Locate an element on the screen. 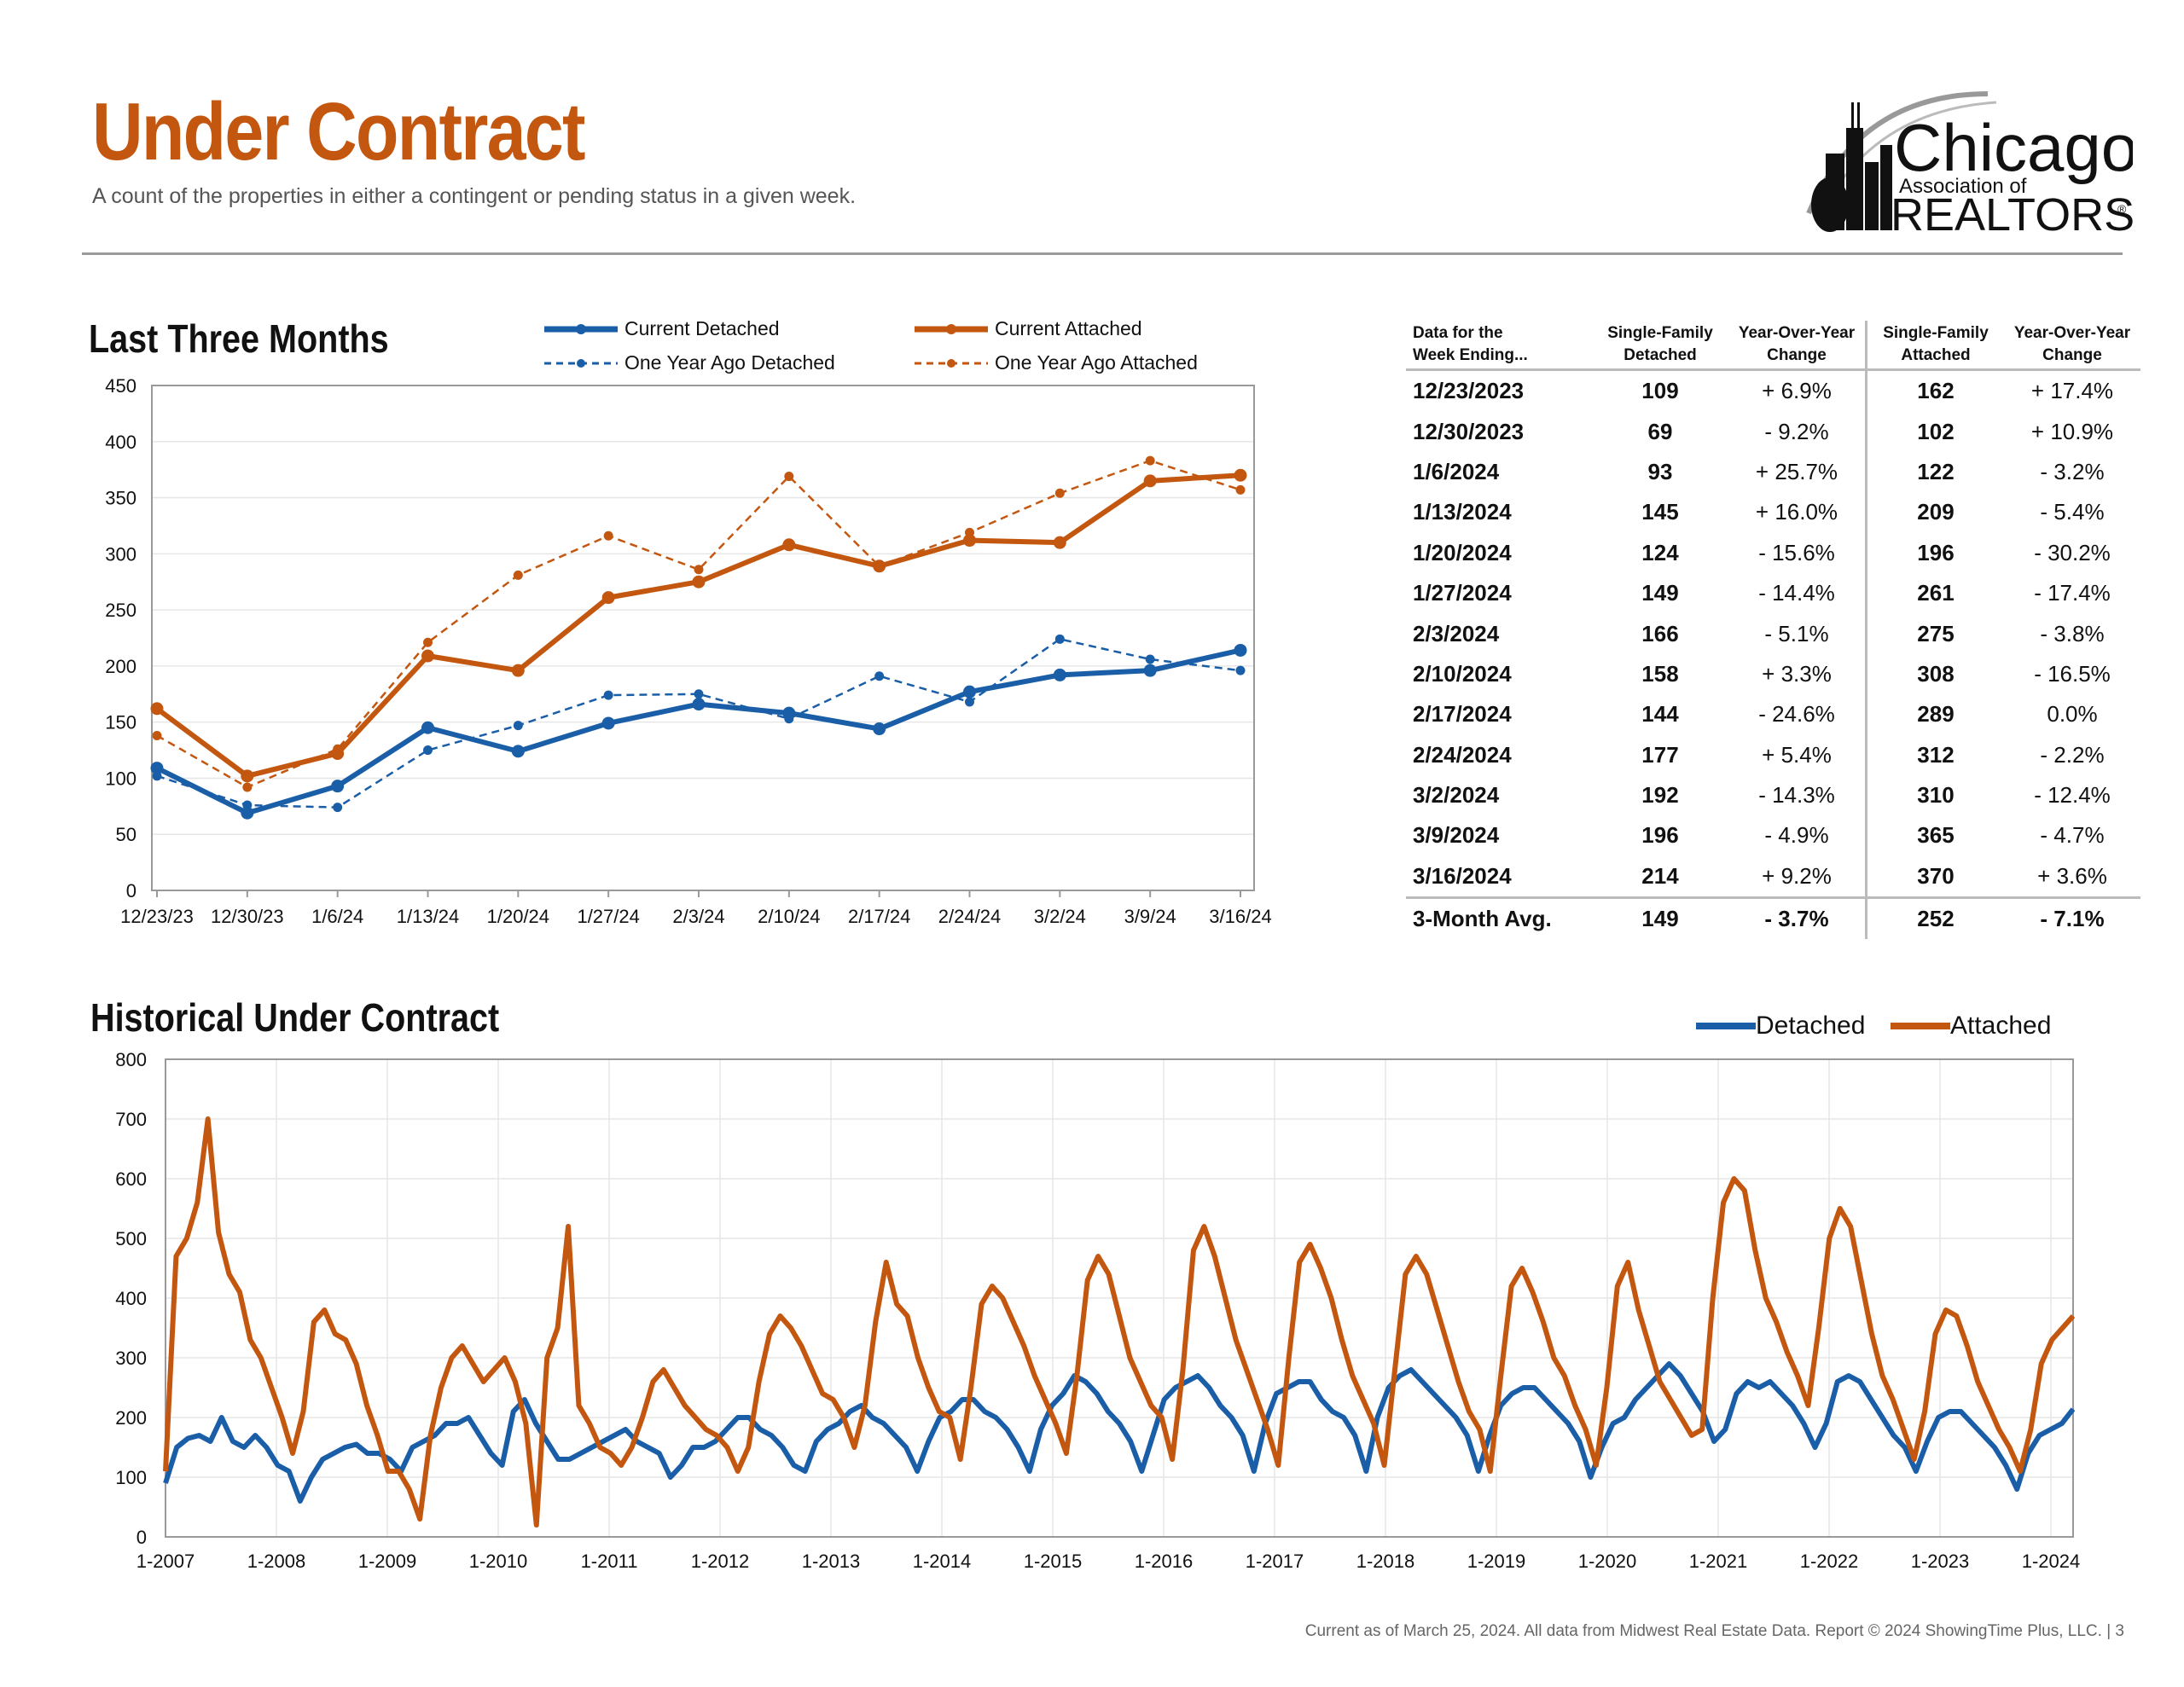 The image size is (2184, 1687). table-row: 2/24/2024 177 + 5.4% 312 - 2.2% is located at coordinates (1773, 754).